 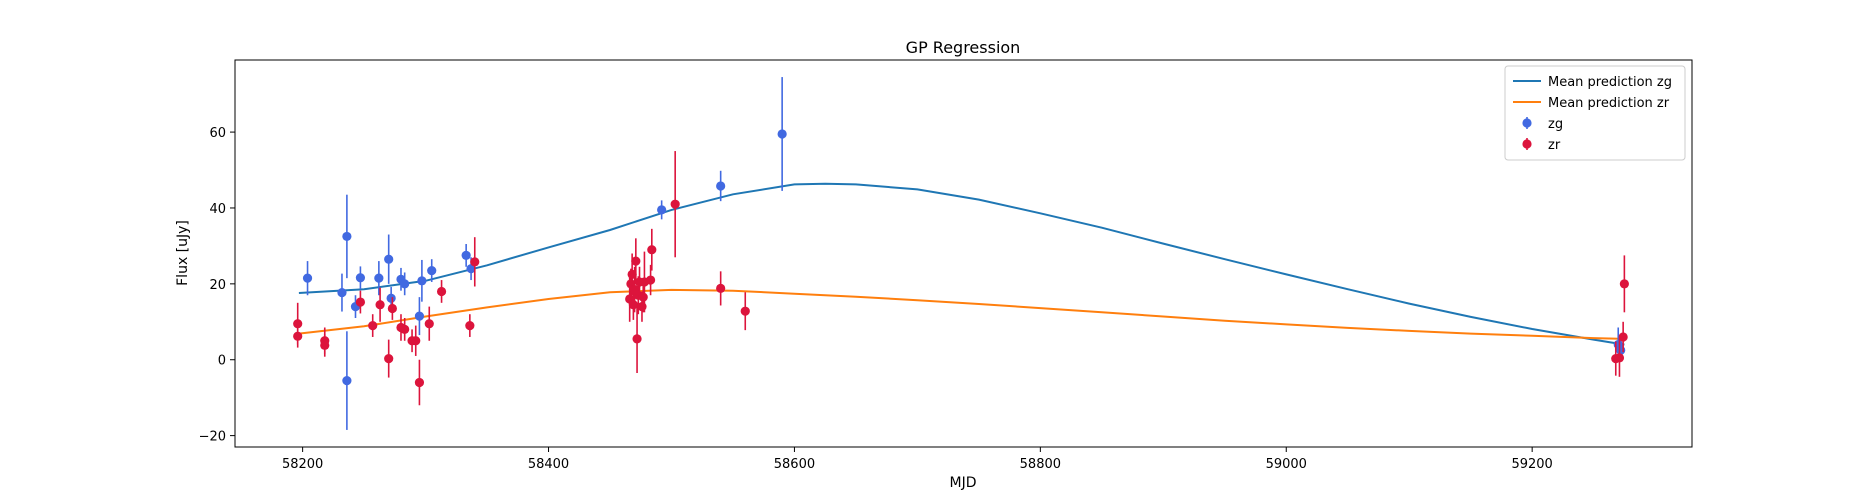 I want to click on legend-label: zg, so click(x=1555, y=124).